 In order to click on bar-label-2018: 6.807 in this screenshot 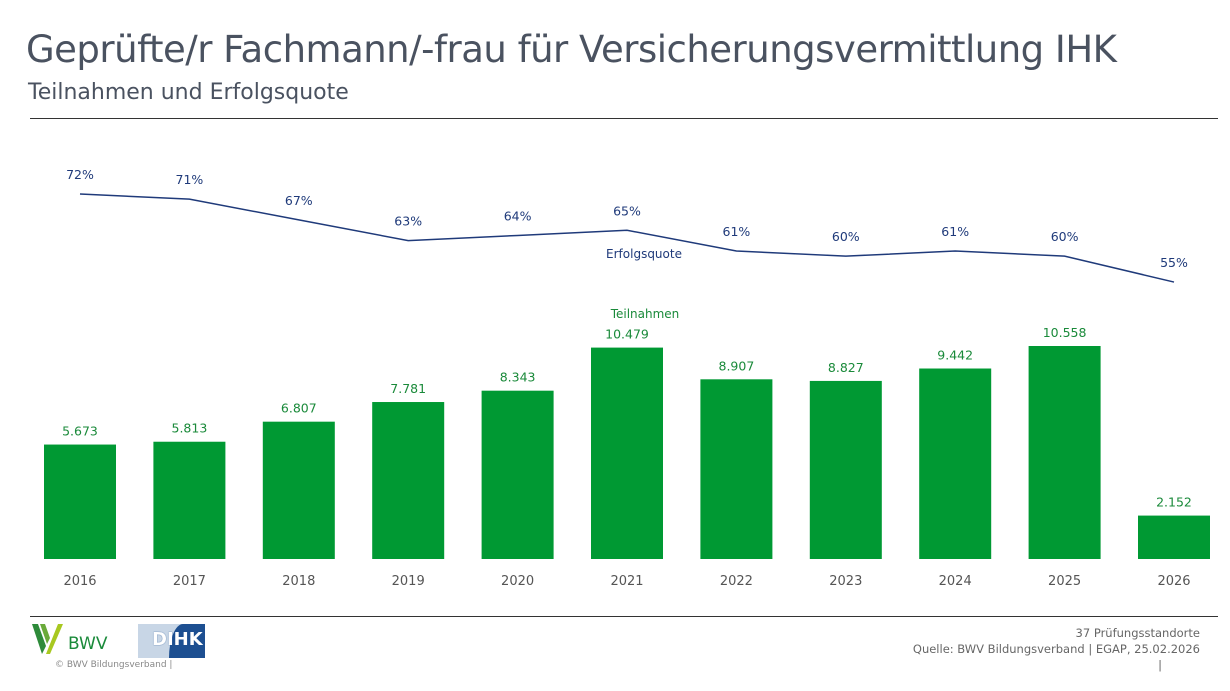, I will do `click(299, 408)`.